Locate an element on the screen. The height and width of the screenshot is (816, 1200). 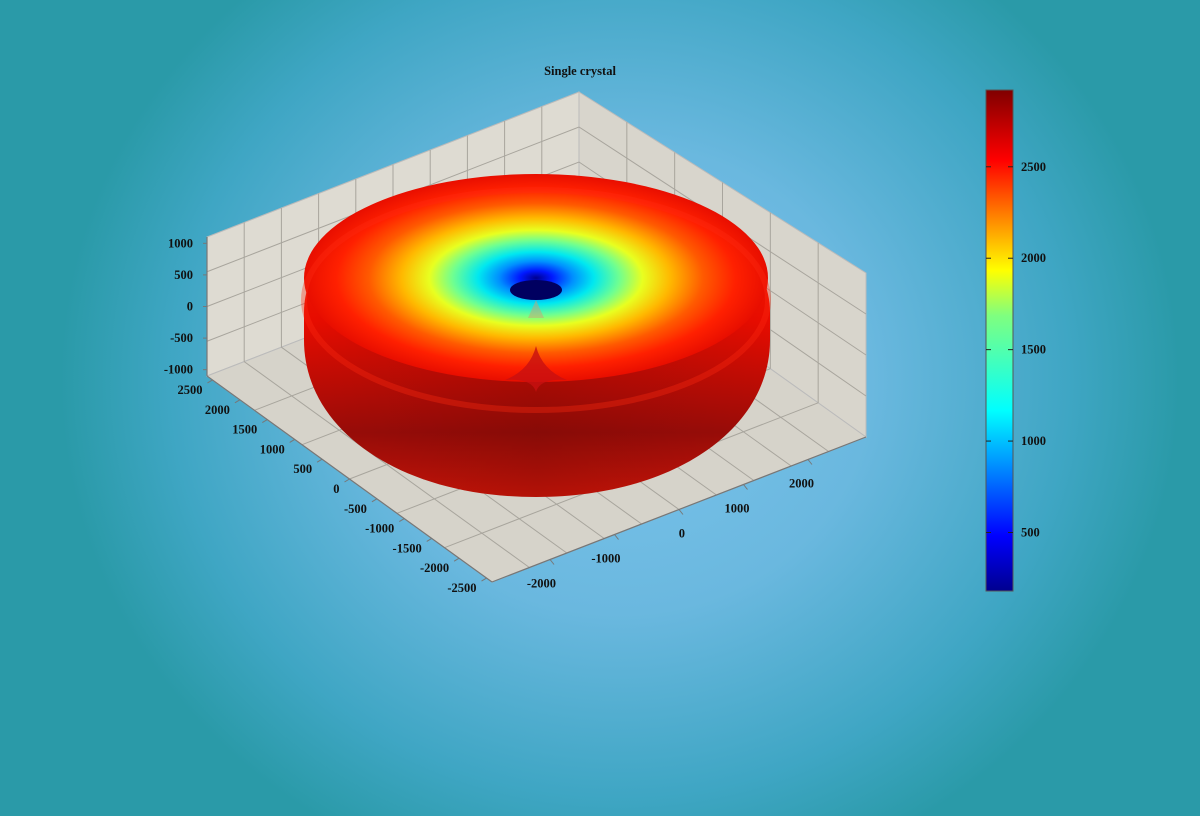
z-tick-label: -500 is located at coordinates (181, 338).